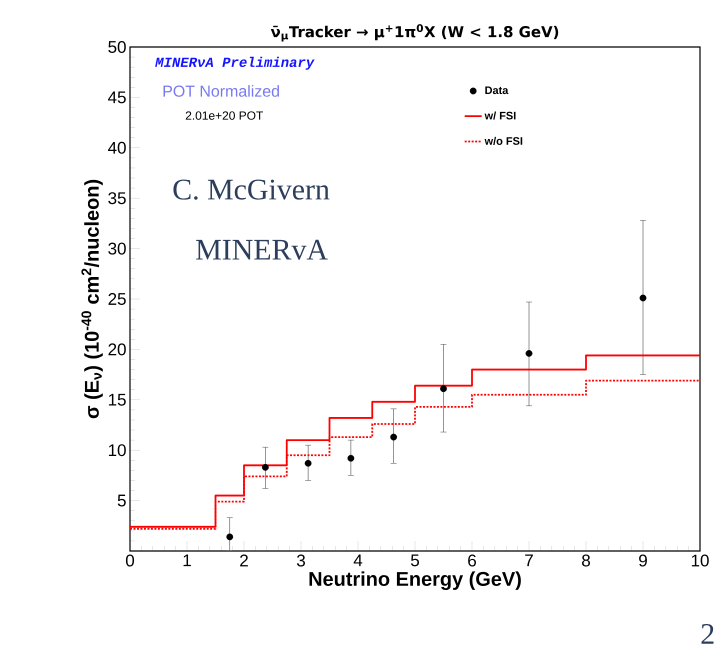 This screenshot has height=650, width=722. Describe the element at coordinates (92, 299) in the screenshot. I see `y-axis-title: σ (E$_{ν}$) (10$^{-40}$ cm$^{2}$/nucleon)` at that location.